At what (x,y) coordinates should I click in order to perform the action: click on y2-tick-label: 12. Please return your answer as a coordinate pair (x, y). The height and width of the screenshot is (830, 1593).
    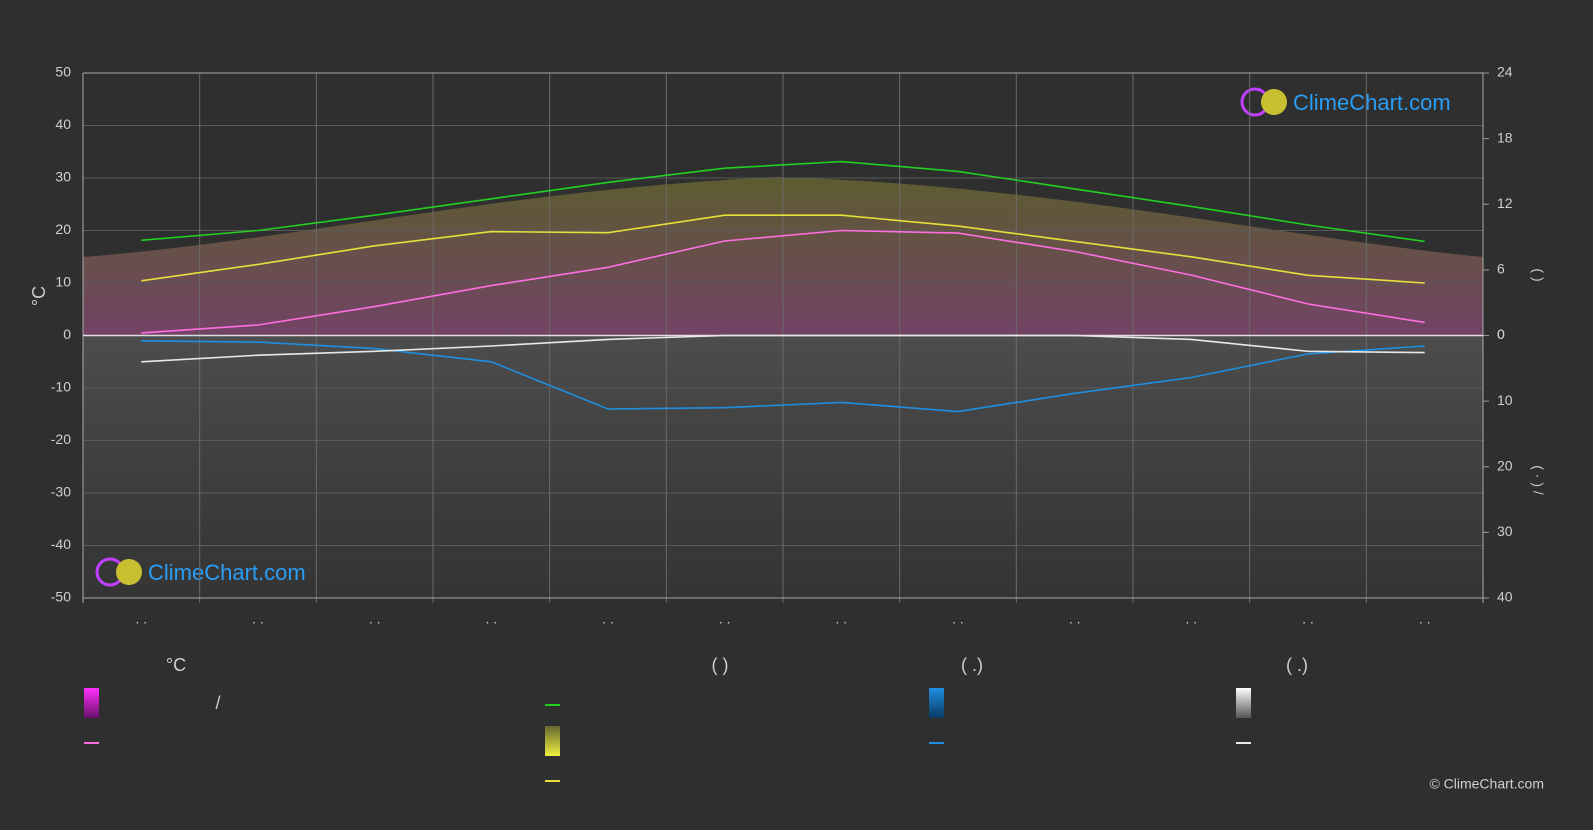
    Looking at the image, I should click on (1505, 203).